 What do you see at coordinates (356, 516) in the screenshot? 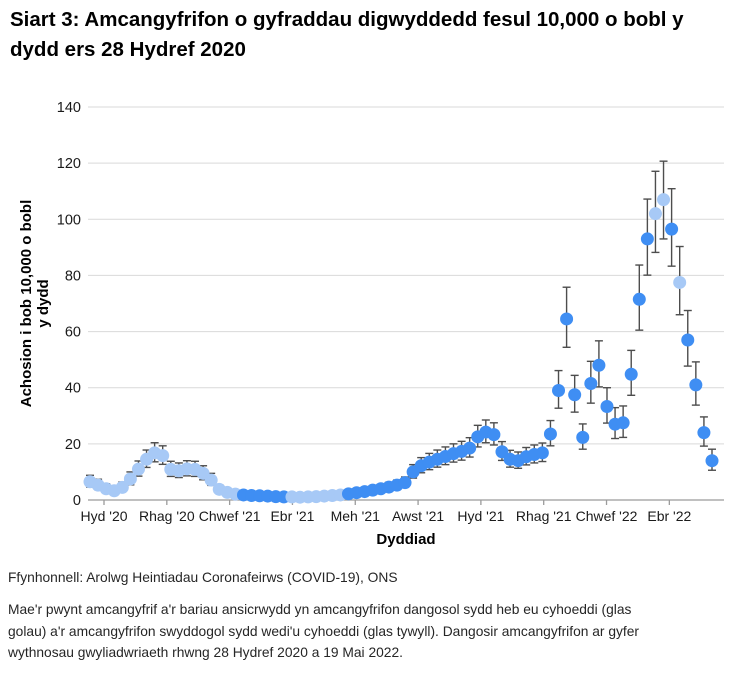
I see `x-tick-label: Meh '21` at bounding box center [356, 516].